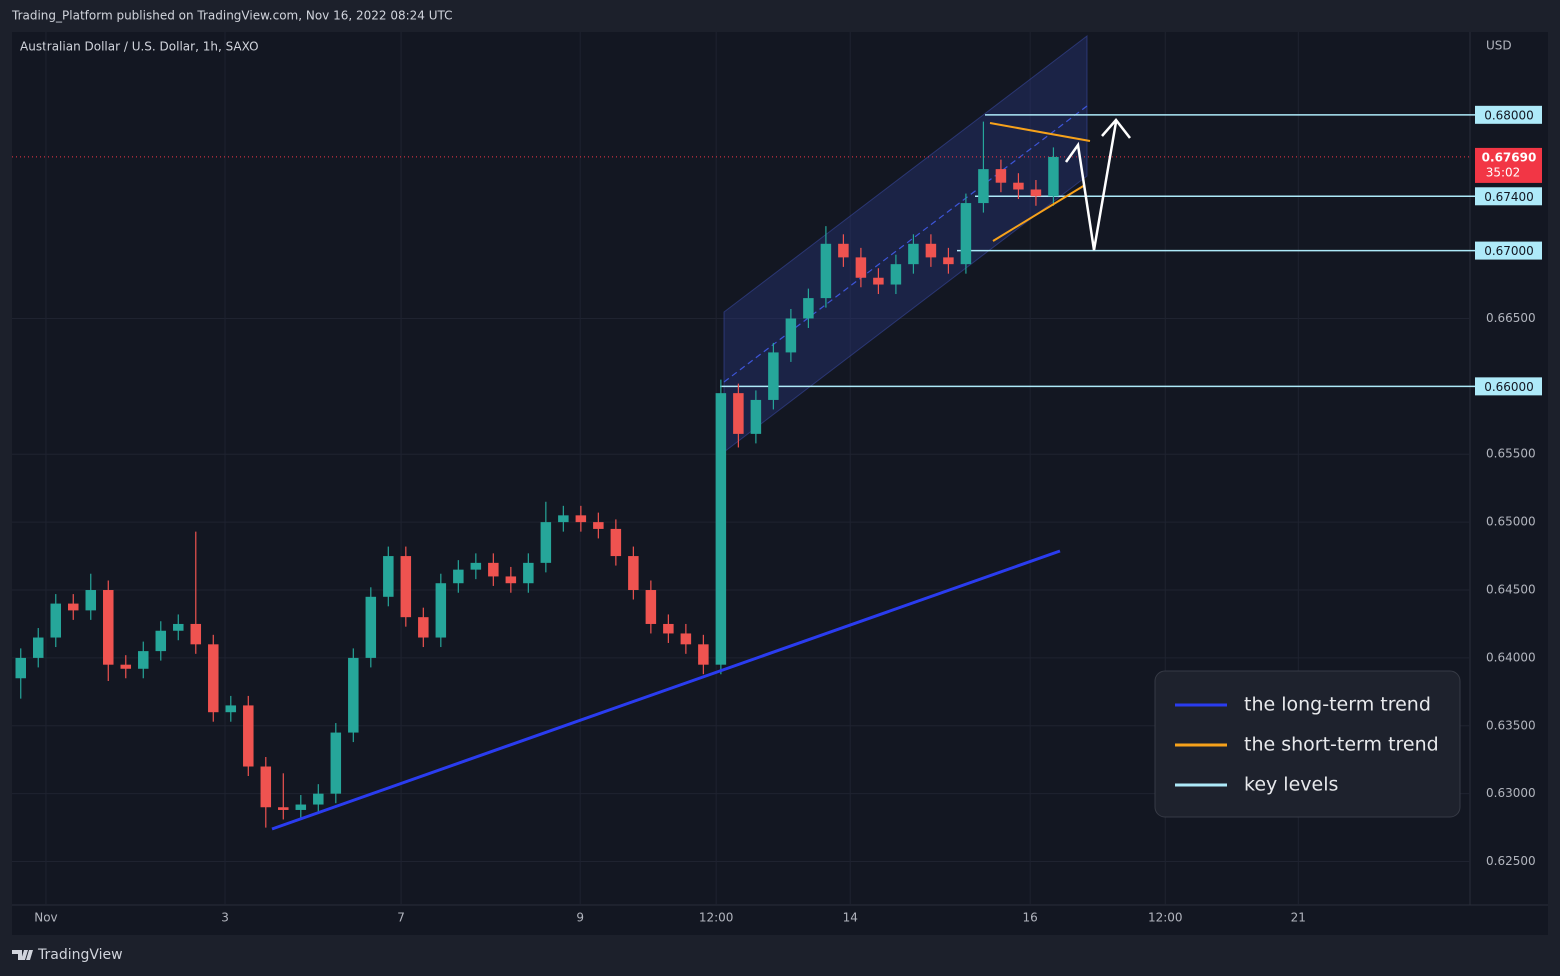  Describe the element at coordinates (1030, 918) in the screenshot. I see `x-tick-label: 16` at that location.